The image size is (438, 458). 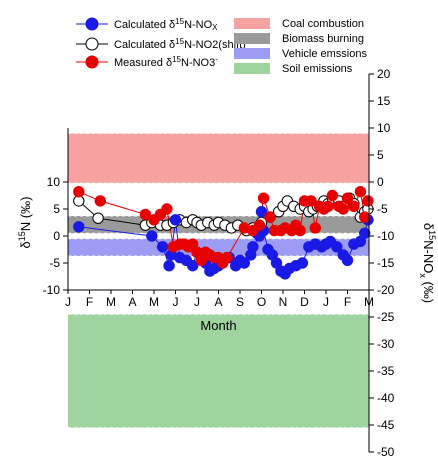 I want to click on right-tick-label: 0, so click(x=380, y=182).